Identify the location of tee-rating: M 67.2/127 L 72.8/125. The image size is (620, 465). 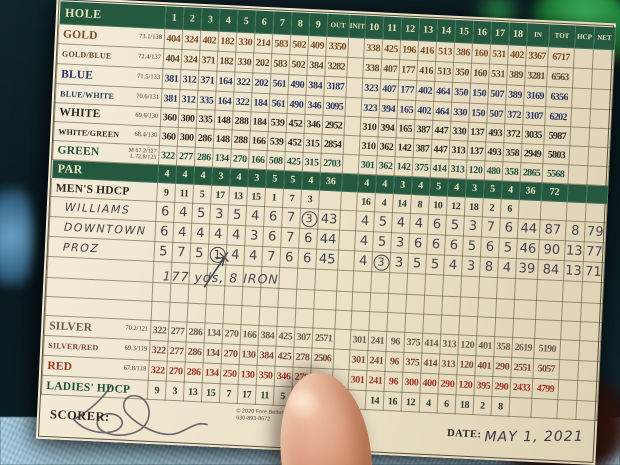
(142, 154).